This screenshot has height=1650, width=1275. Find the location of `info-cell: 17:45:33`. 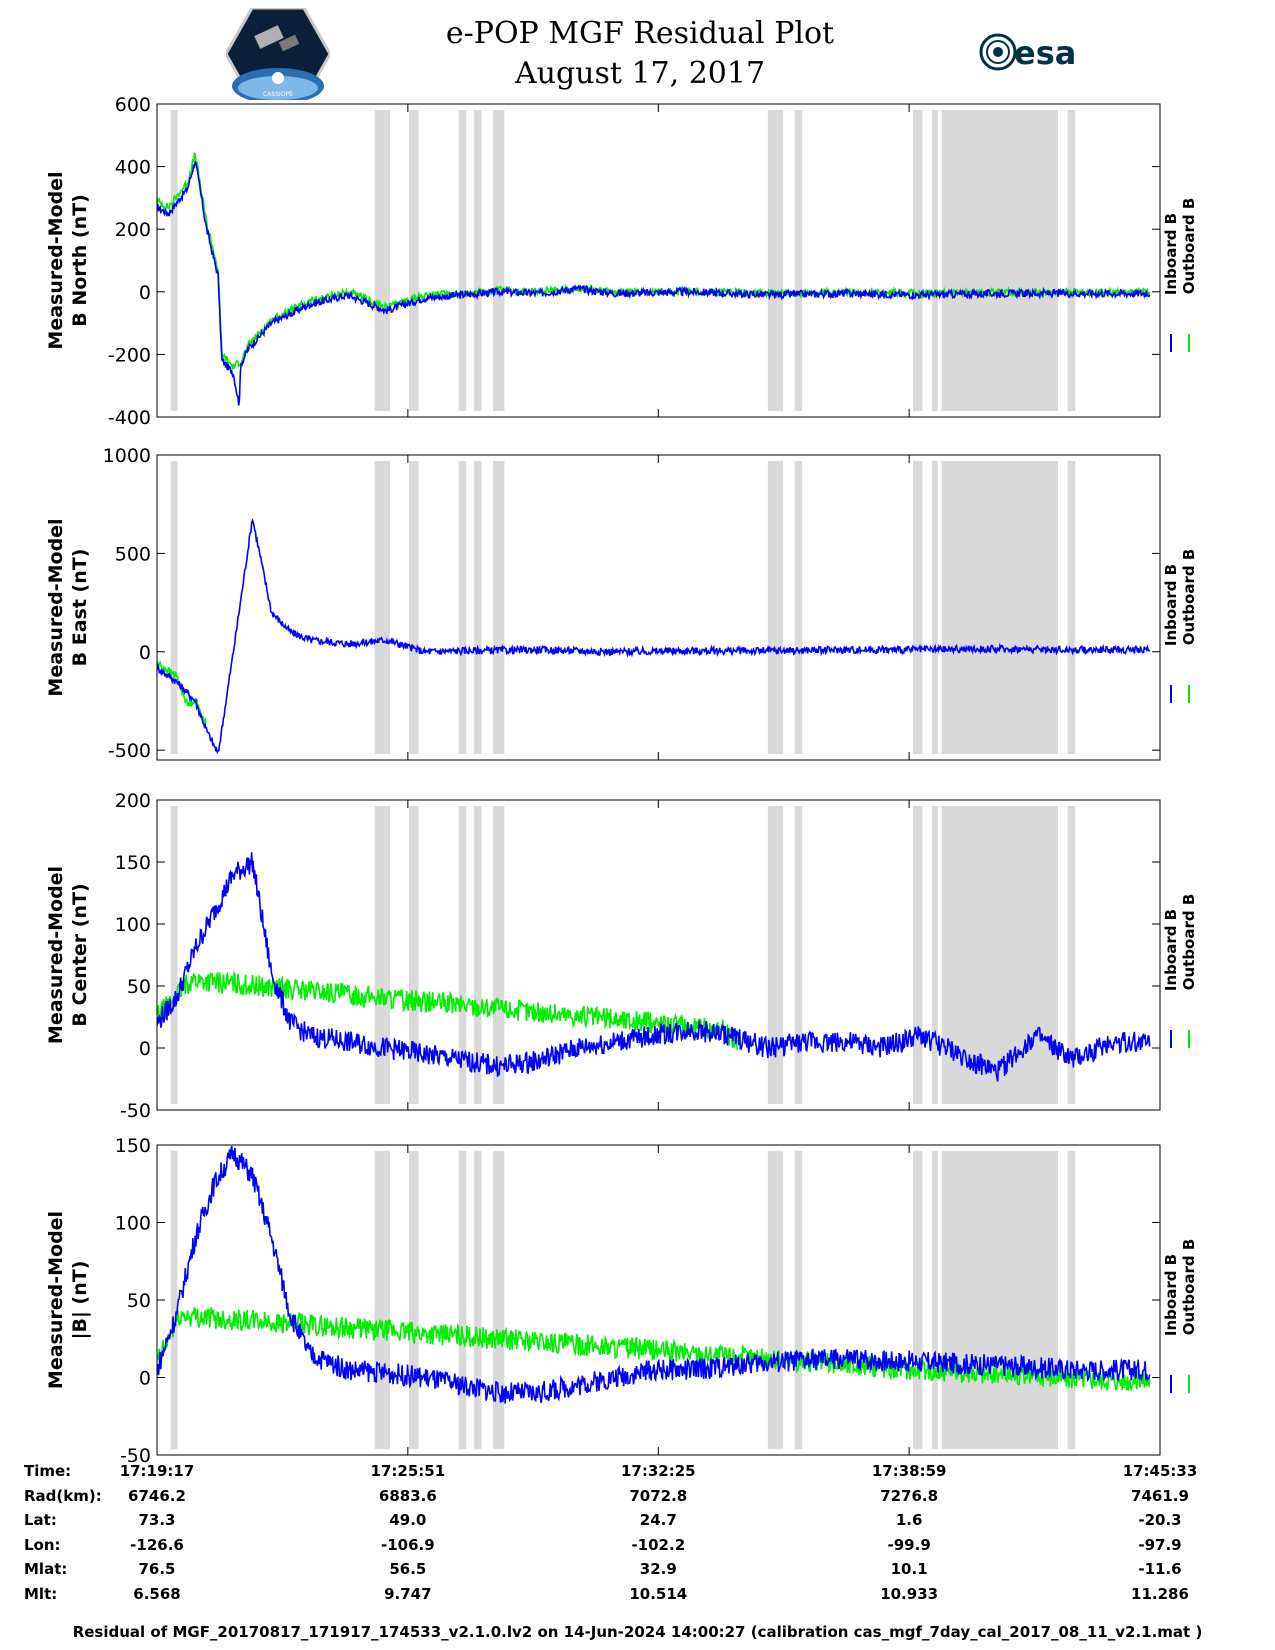

info-cell: 17:45:33 is located at coordinates (1160, 1471).